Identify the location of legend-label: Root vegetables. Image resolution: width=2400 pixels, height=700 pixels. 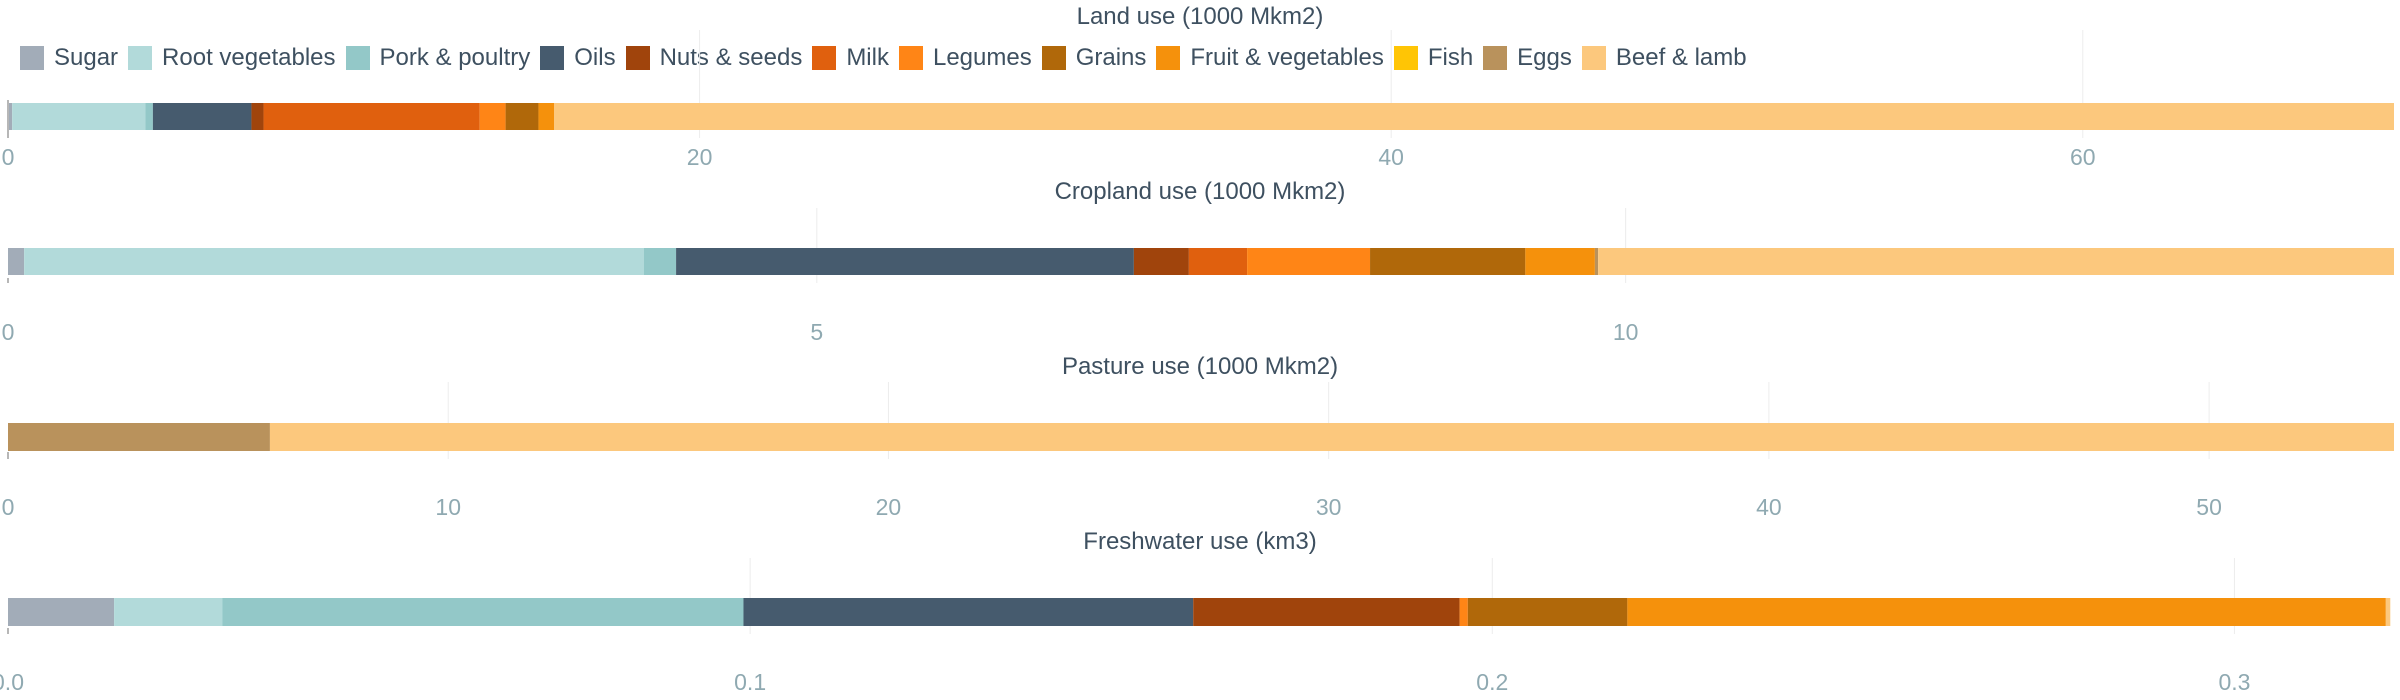
(249, 57).